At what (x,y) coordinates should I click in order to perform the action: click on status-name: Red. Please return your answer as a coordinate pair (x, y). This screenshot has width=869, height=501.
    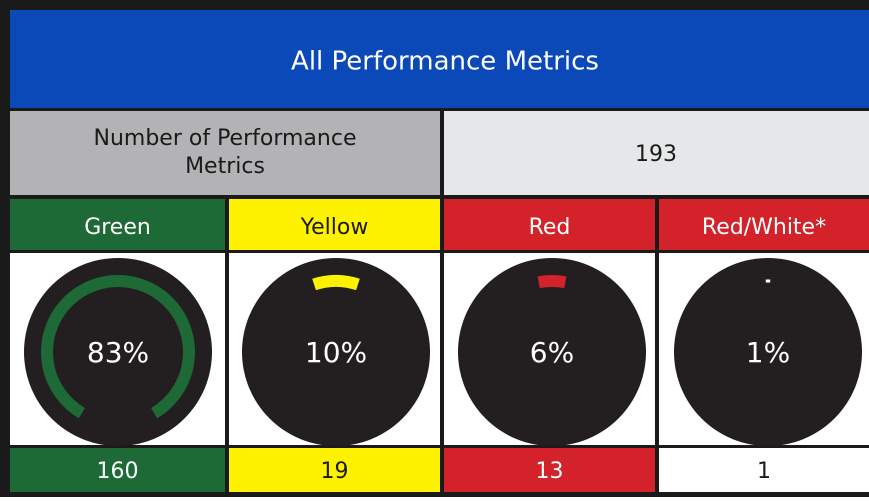
    Looking at the image, I should click on (550, 227).